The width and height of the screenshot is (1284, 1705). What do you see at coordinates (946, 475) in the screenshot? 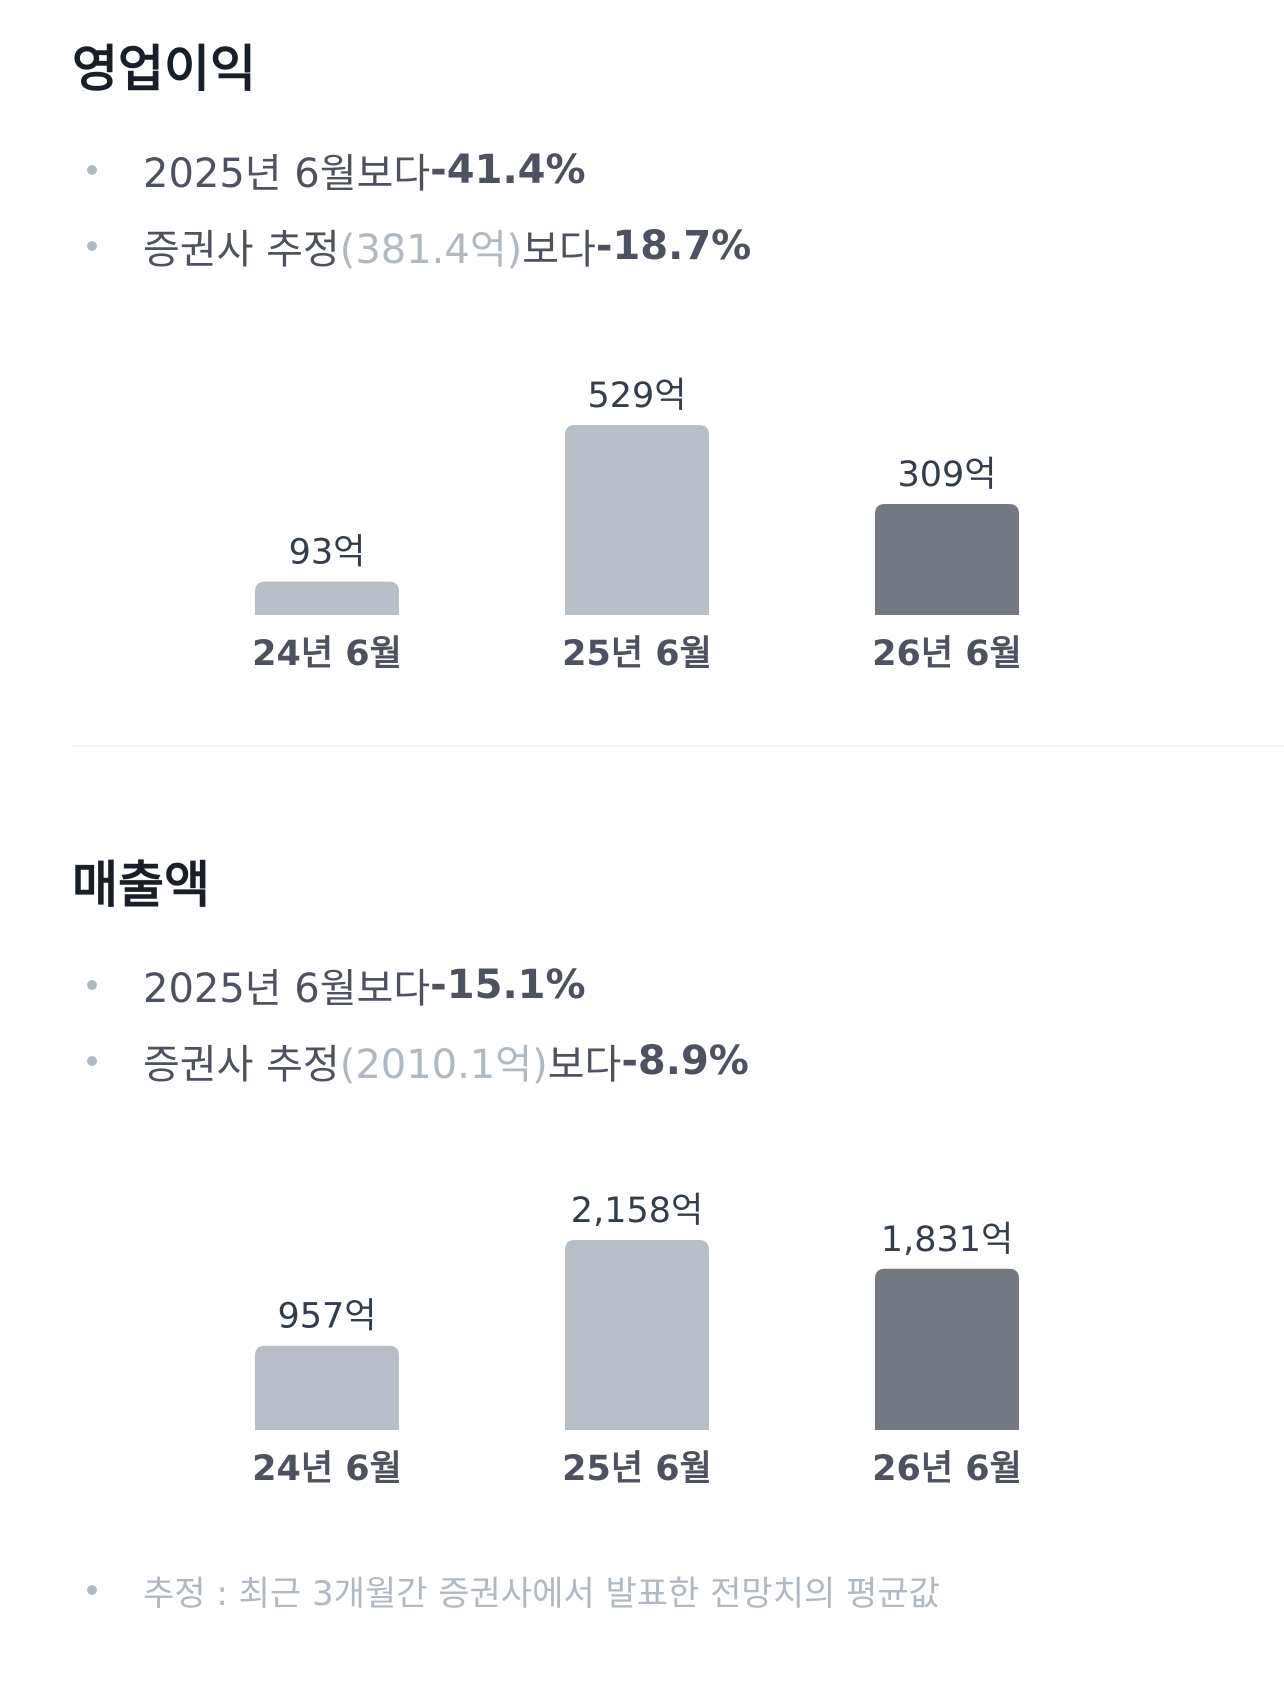
I see `bar-value-label: 309억` at bounding box center [946, 475].